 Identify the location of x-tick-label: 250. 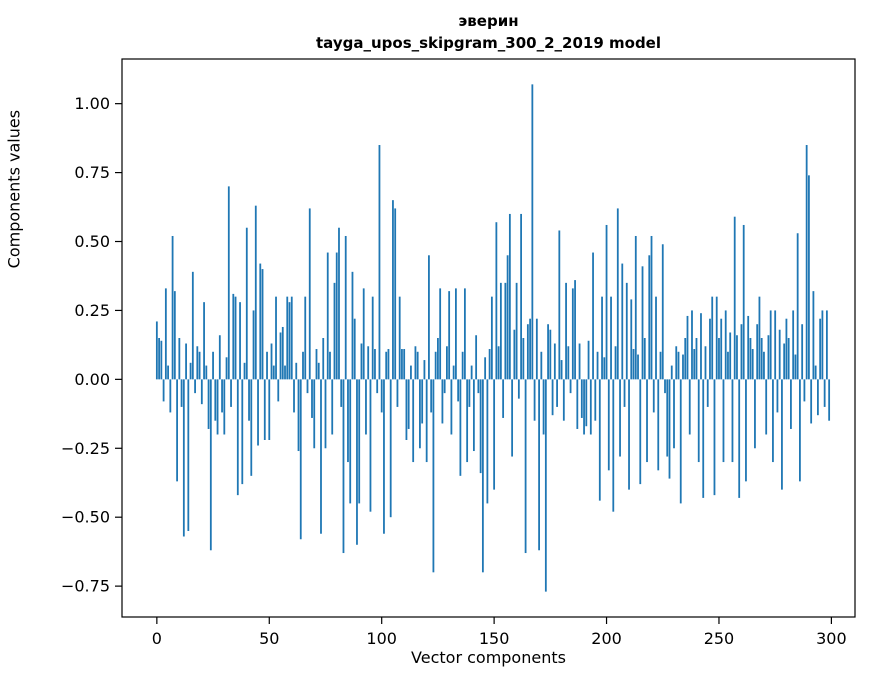
(719, 638).